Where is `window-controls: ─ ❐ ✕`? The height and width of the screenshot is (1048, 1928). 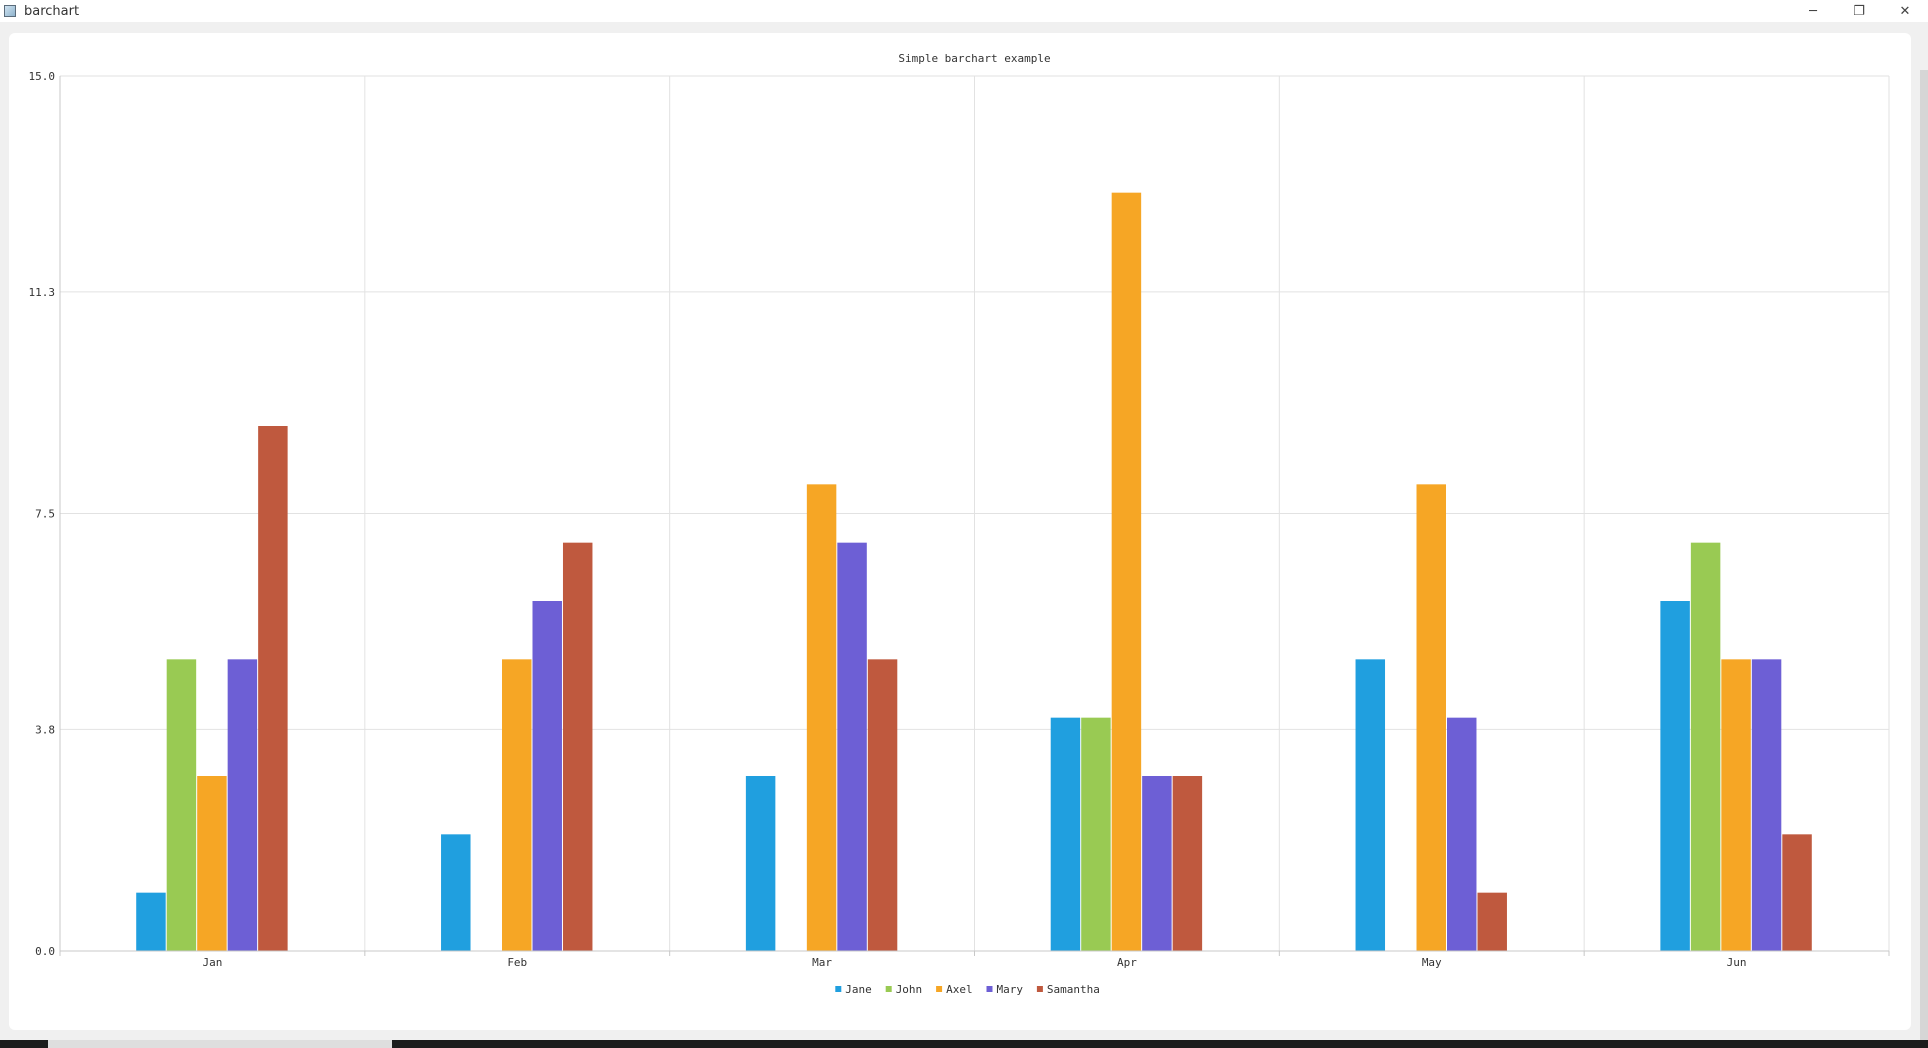 window-controls: ─ ❐ ✕ is located at coordinates (1859, 11).